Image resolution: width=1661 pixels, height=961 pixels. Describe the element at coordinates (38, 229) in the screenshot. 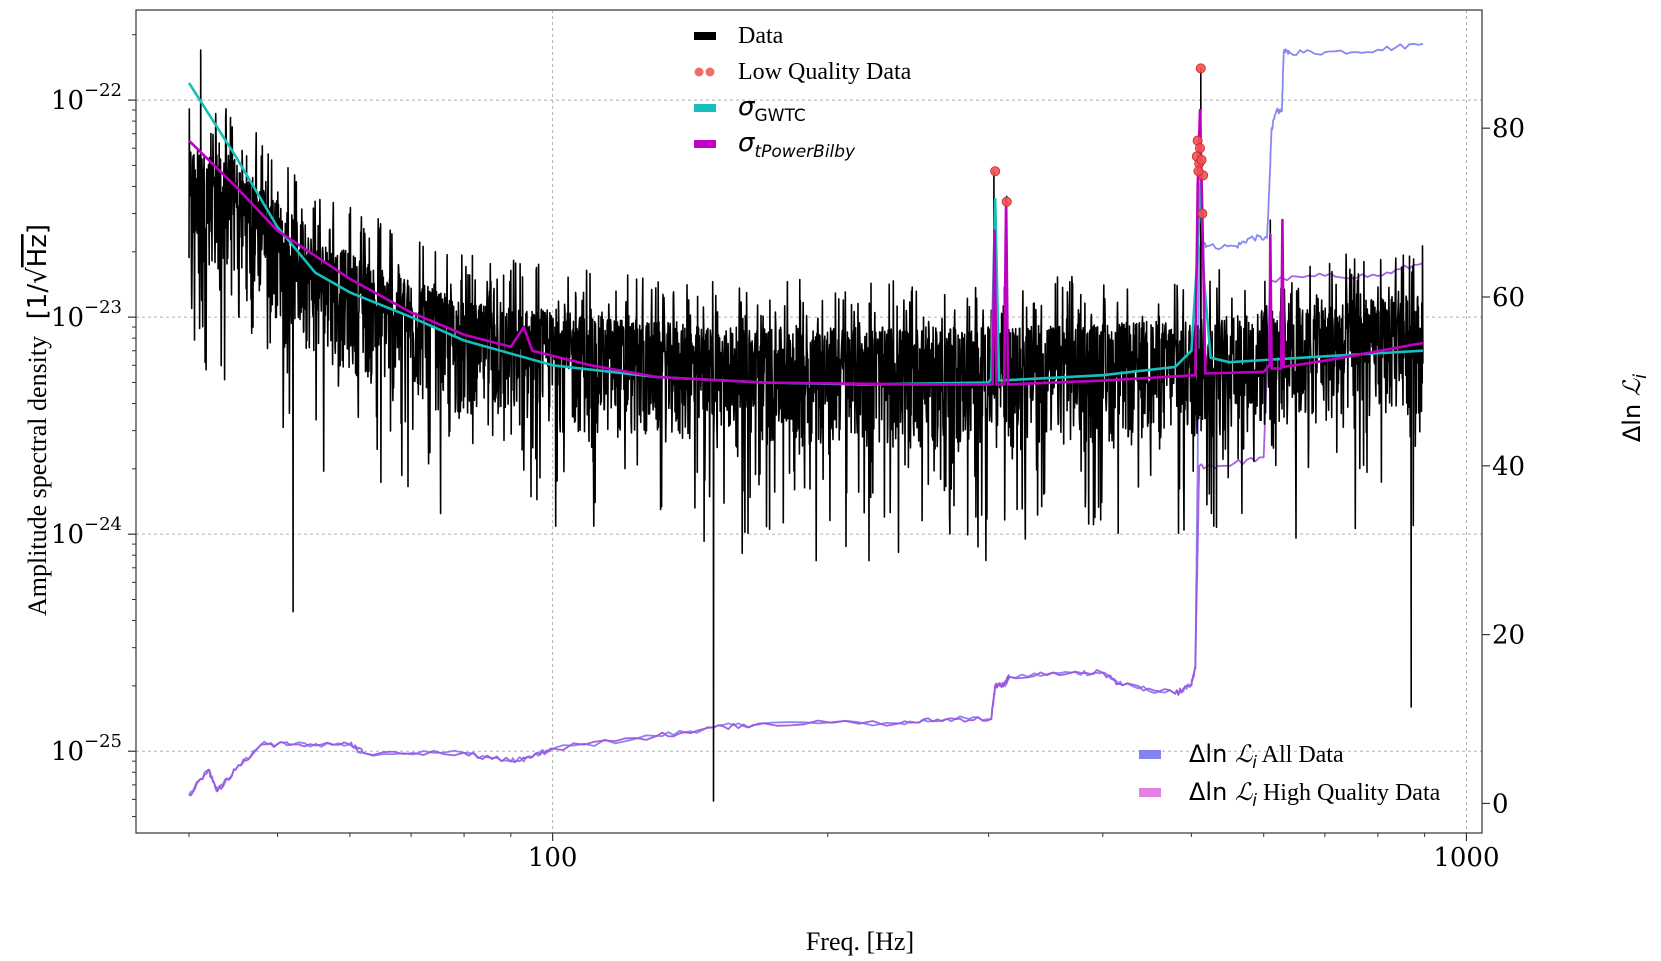

I see `y-left-title-unit-suffix: ]` at that location.